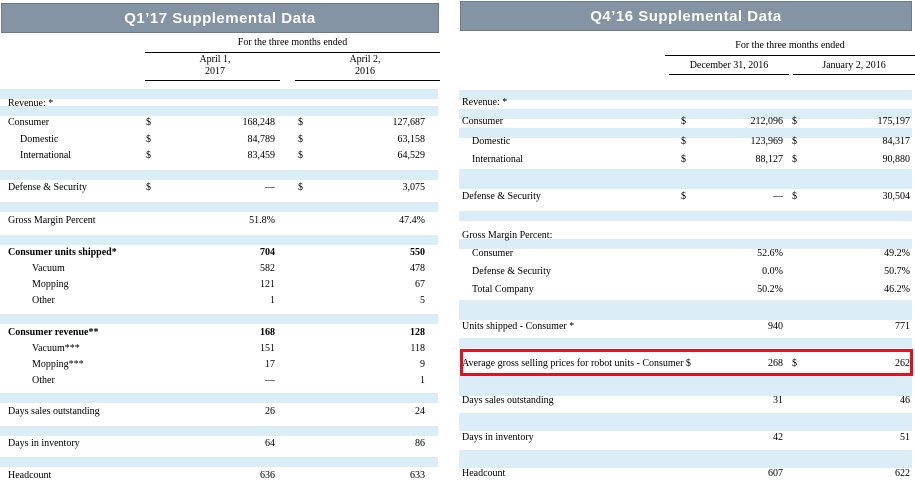 Image resolution: width=915 pixels, height=484 pixels. I want to click on table-row: Domestic $123,969 $84,317, so click(685, 142).